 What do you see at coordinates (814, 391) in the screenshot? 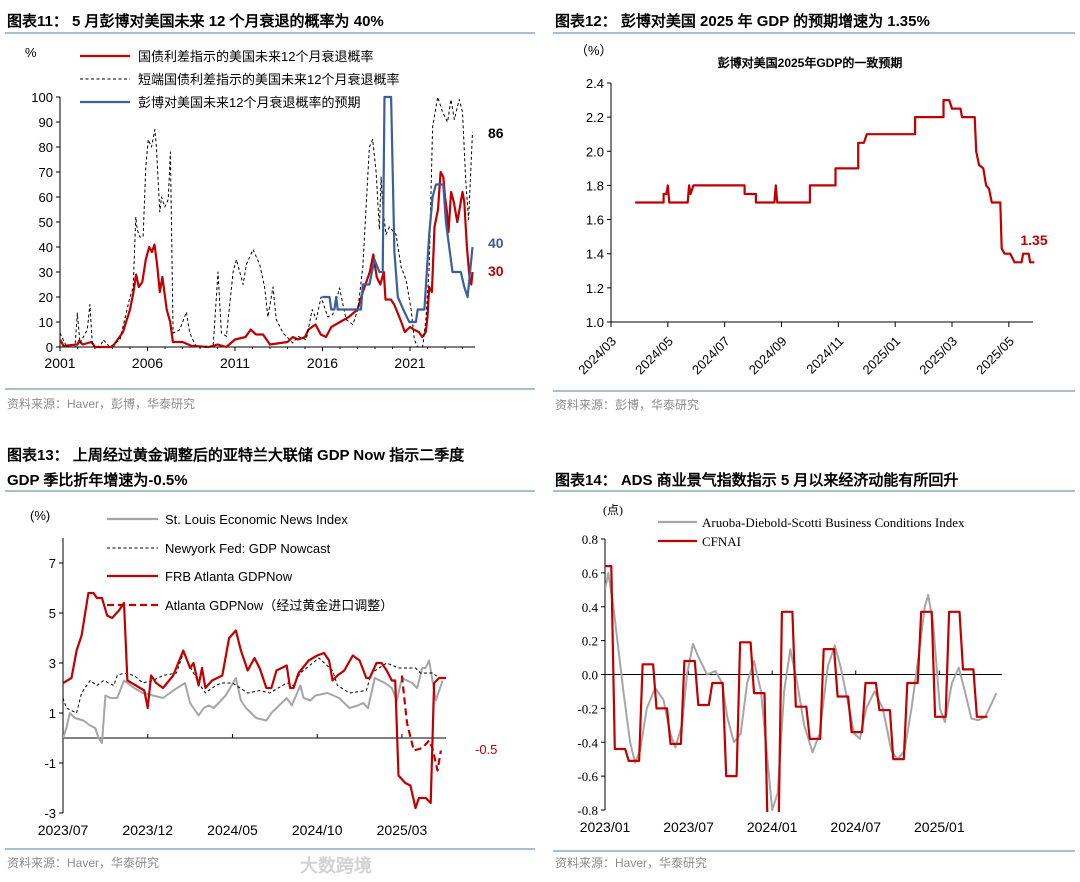
I see `chart12-footer-divider` at bounding box center [814, 391].